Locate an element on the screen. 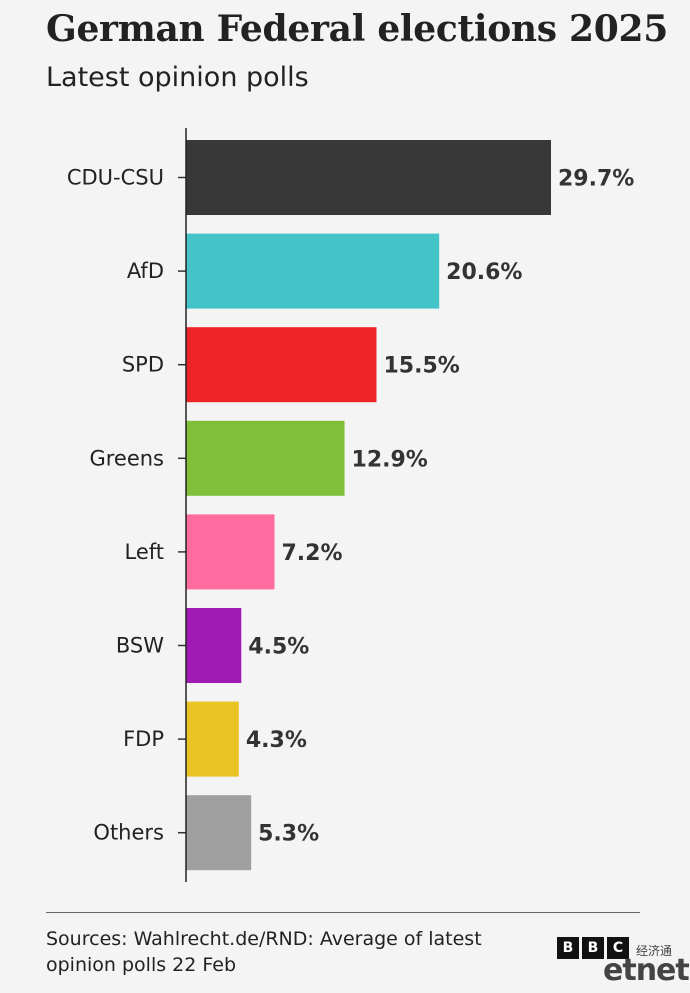 Image resolution: width=690 pixels, height=993 pixels. value-label: 5.3% is located at coordinates (288, 834).